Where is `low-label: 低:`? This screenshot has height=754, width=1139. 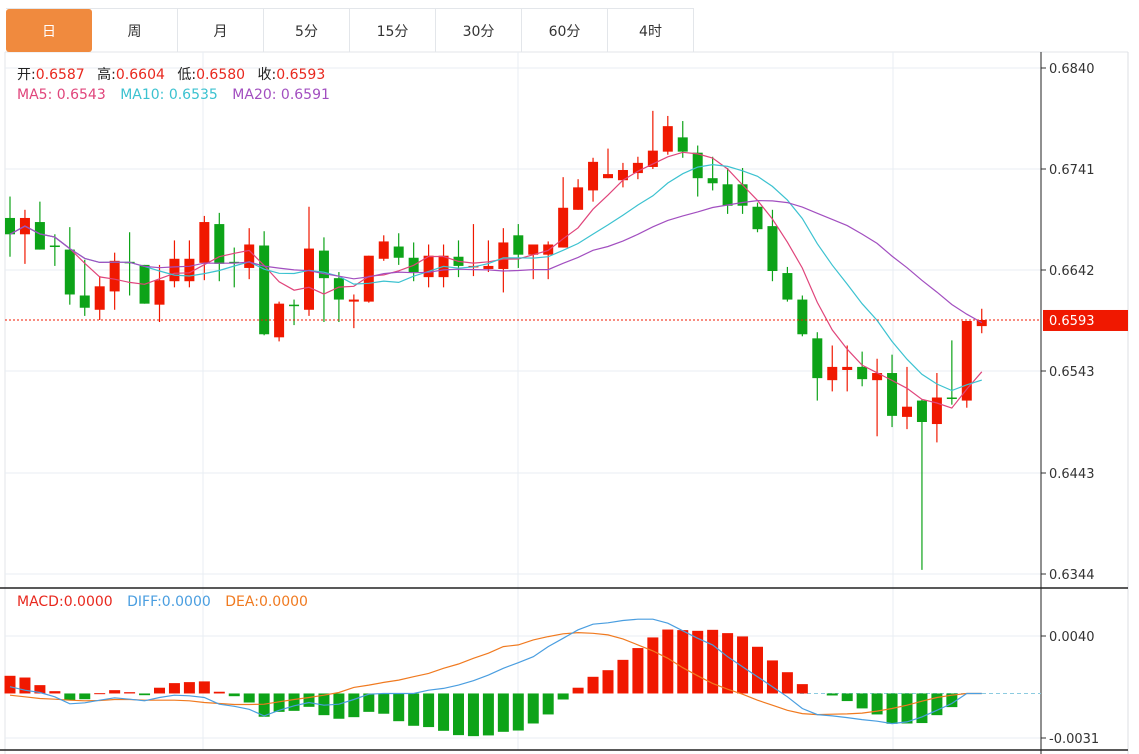 low-label: 低: is located at coordinates (187, 75).